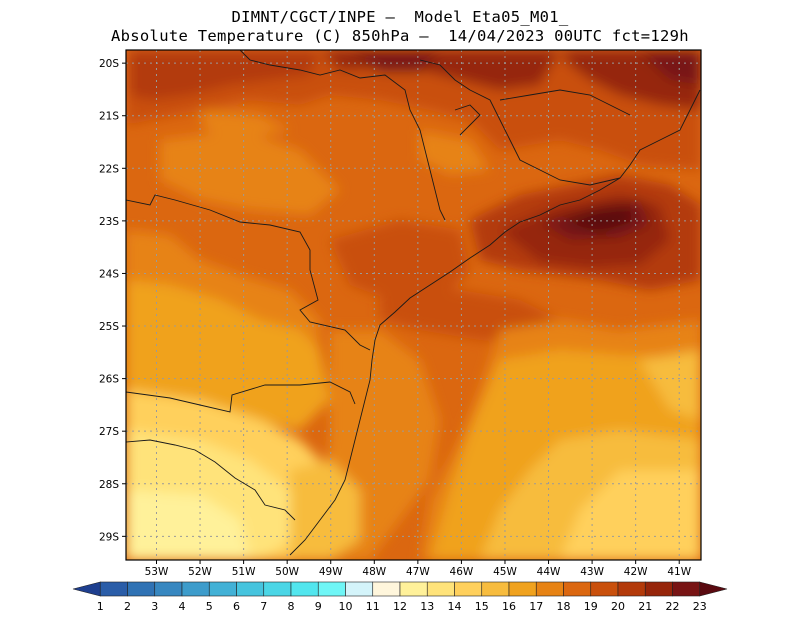 The height and width of the screenshot is (618, 800). I want to click on longitude-labels: 53W 52W 51W 50W 49W 48W 47W 46W 45W 44W 43W 42W 41W, so click(418, 569).